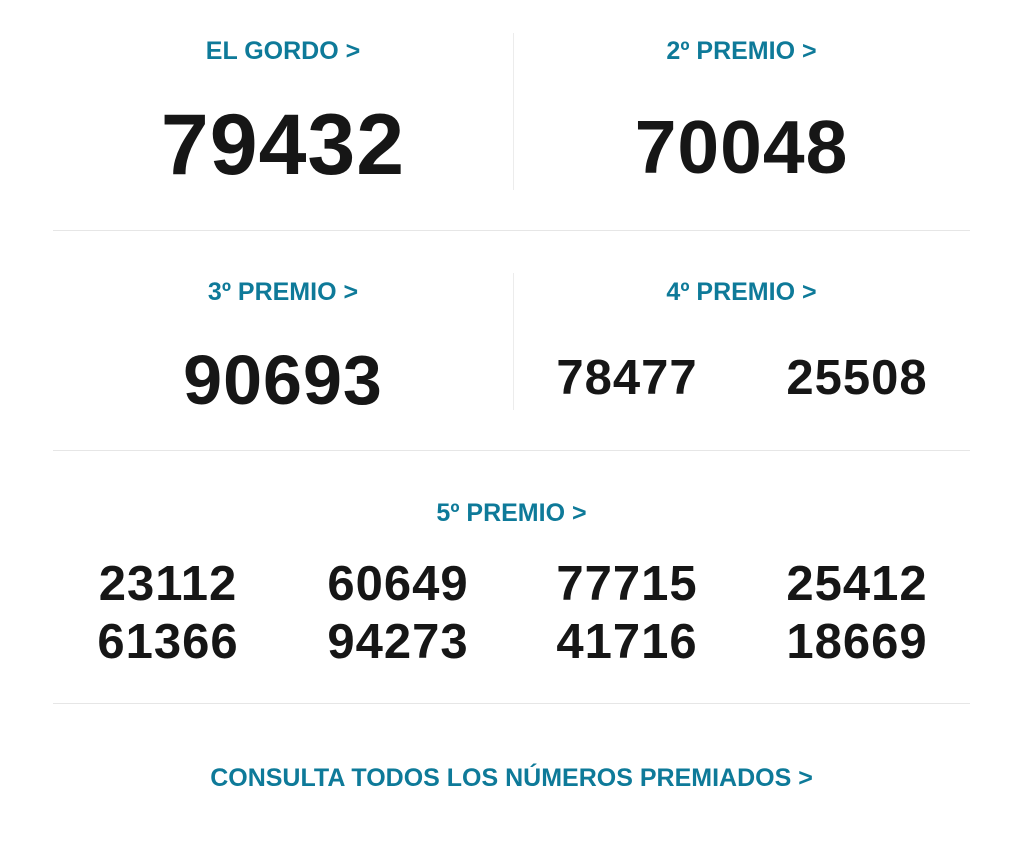 The height and width of the screenshot is (845, 1024). I want to click on quinto-premio-number: 18669, so click(857, 642).